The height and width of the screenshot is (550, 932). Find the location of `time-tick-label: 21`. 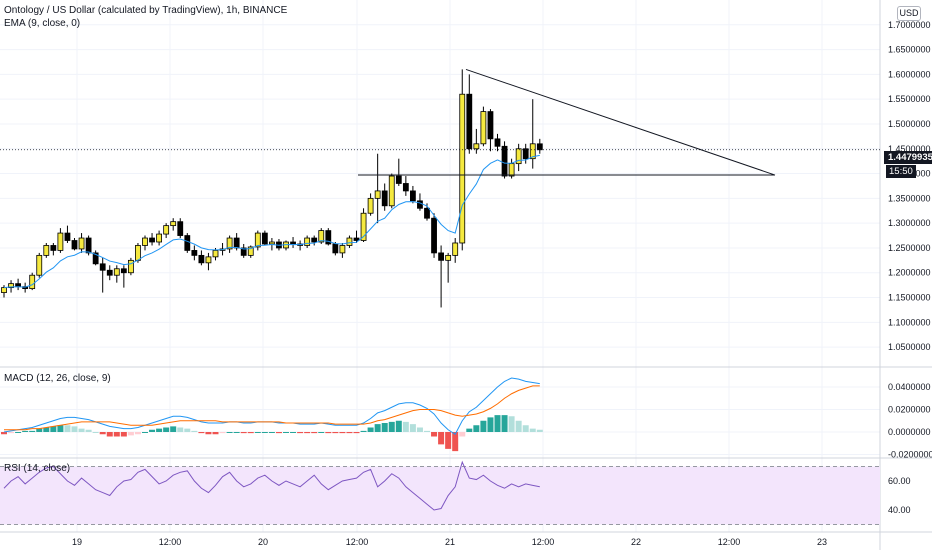

time-tick-label: 21 is located at coordinates (450, 542).